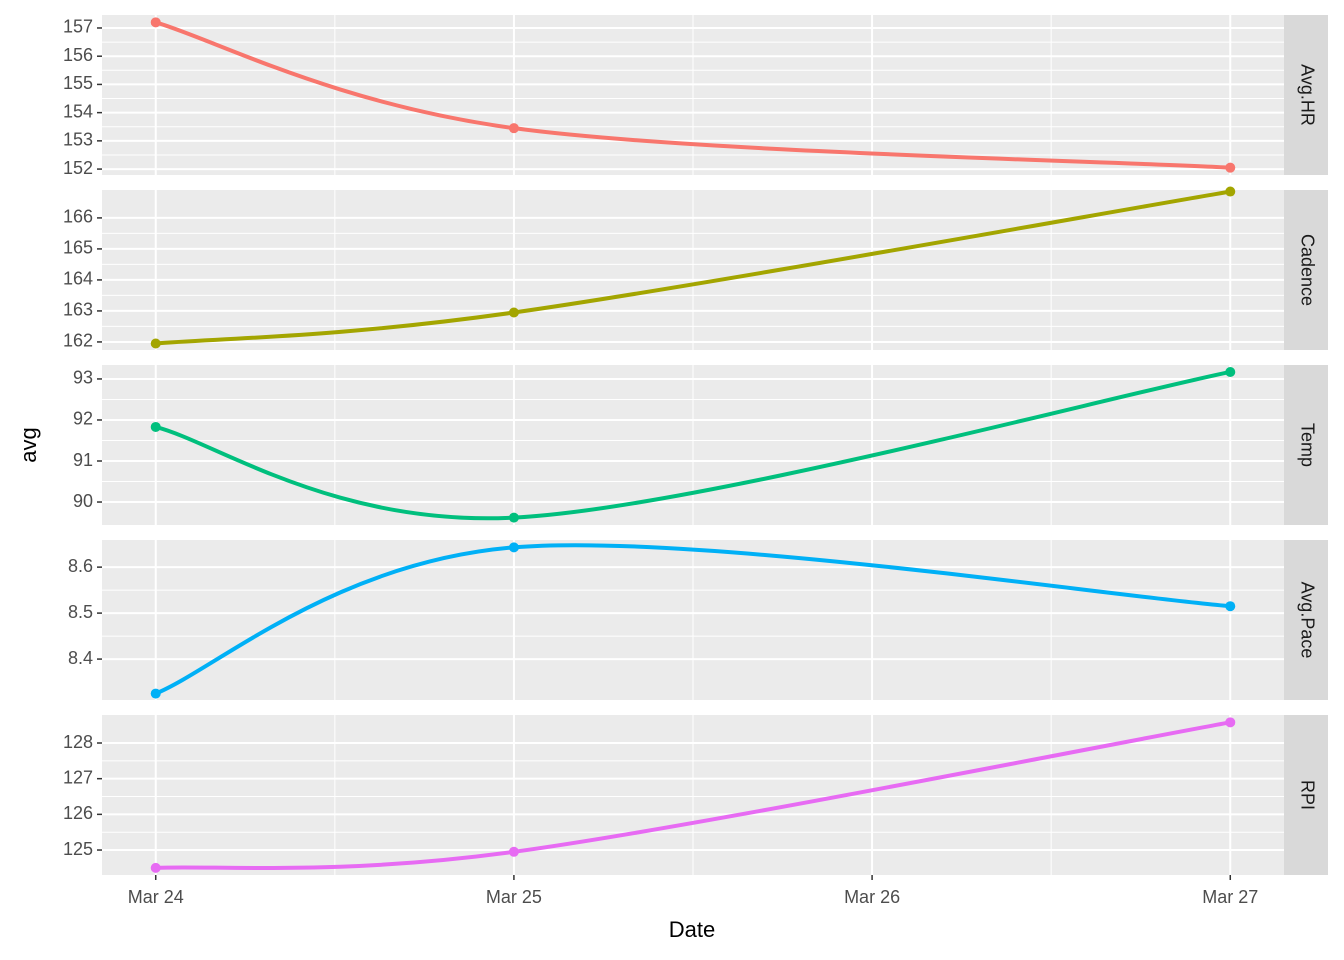 This screenshot has height=960, width=1344. Describe the element at coordinates (78, 813) in the screenshot. I see `y-tick-label: 126` at that location.